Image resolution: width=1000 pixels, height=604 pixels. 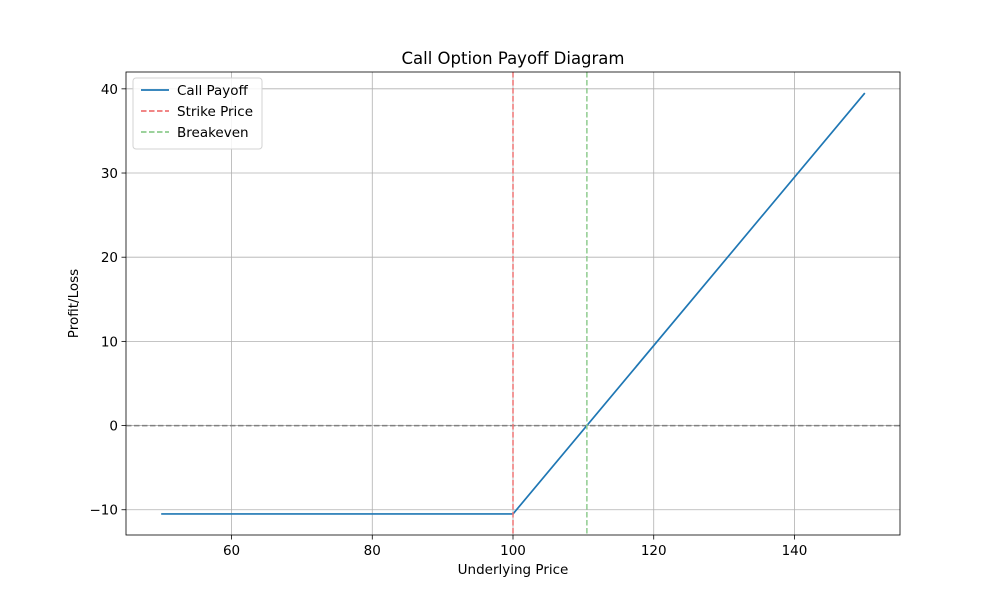 I want to click on x-tick-label: 100, so click(x=513, y=551).